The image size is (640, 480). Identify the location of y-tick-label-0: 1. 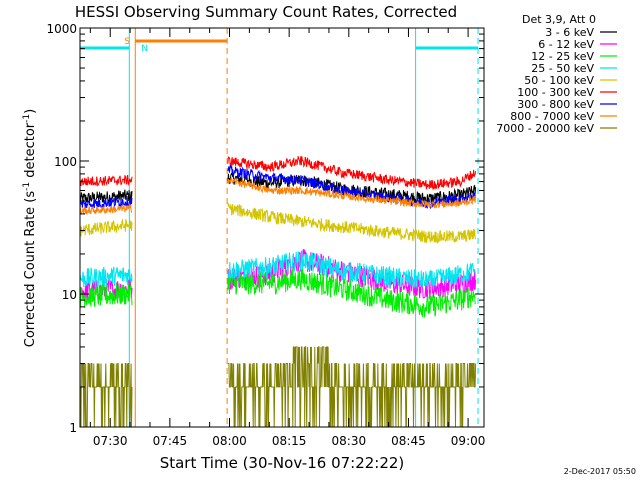
(73, 428).